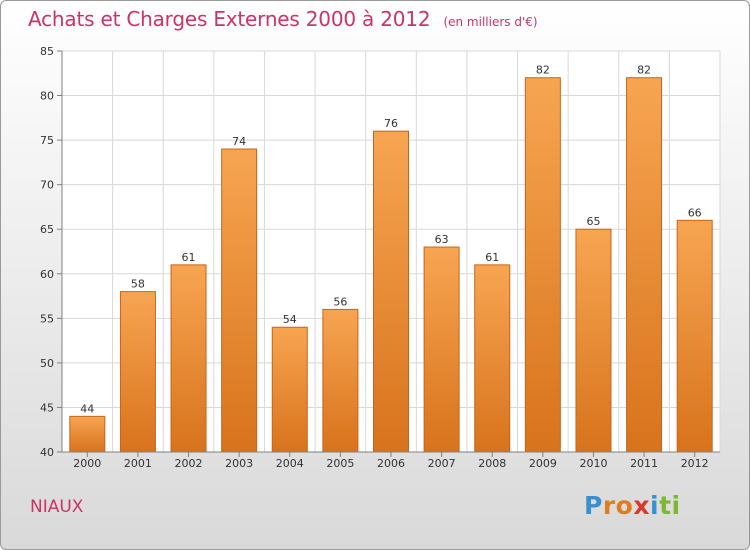  What do you see at coordinates (695, 463) in the screenshot?
I see `x-tick-label: 2012` at bounding box center [695, 463].